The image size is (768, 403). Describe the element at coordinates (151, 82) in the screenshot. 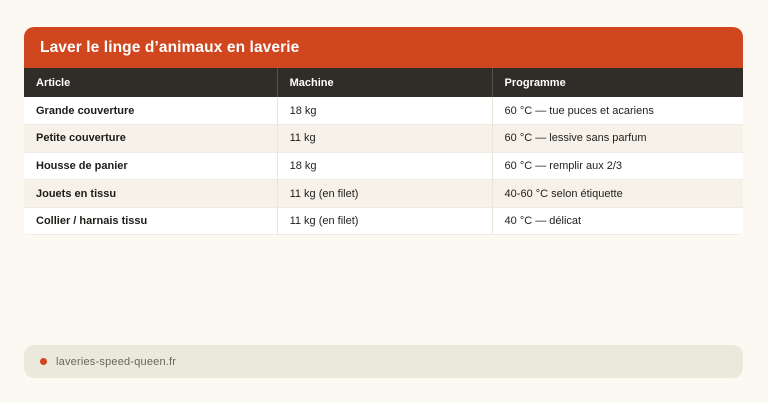

I see `column-header-article: Article` at that location.